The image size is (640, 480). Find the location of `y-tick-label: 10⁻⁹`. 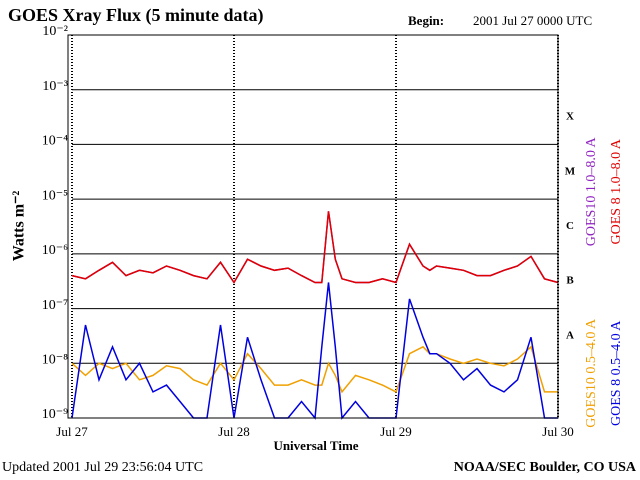

y-tick-label: 10⁻⁹ is located at coordinates (55, 414).